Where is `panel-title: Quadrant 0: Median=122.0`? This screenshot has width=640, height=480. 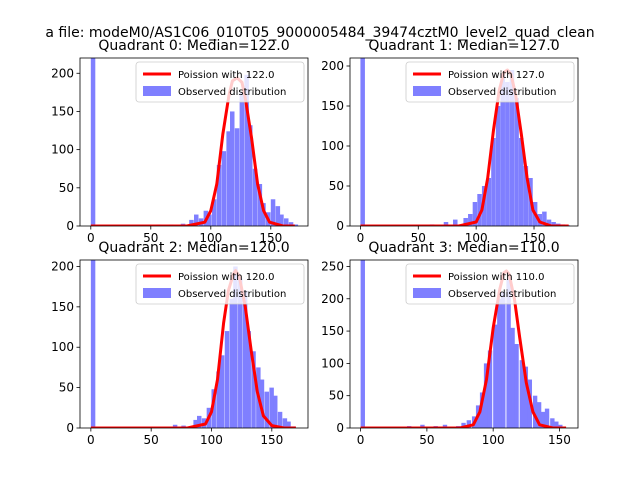 panel-title: Quadrant 0: Median=122.0 is located at coordinates (193, 46).